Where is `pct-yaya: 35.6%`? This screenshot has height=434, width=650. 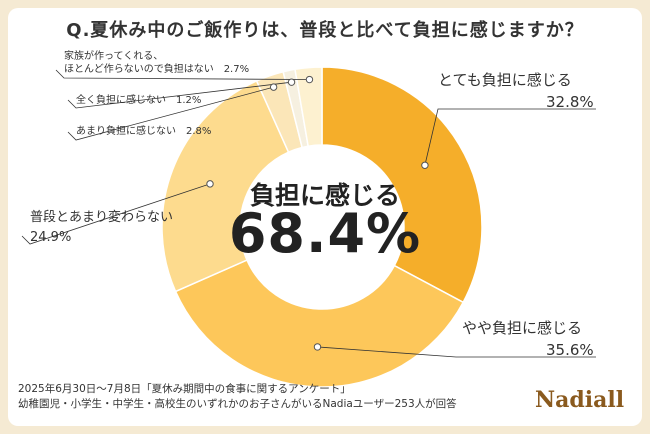 pct-yaya: 35.6% is located at coordinates (570, 350).